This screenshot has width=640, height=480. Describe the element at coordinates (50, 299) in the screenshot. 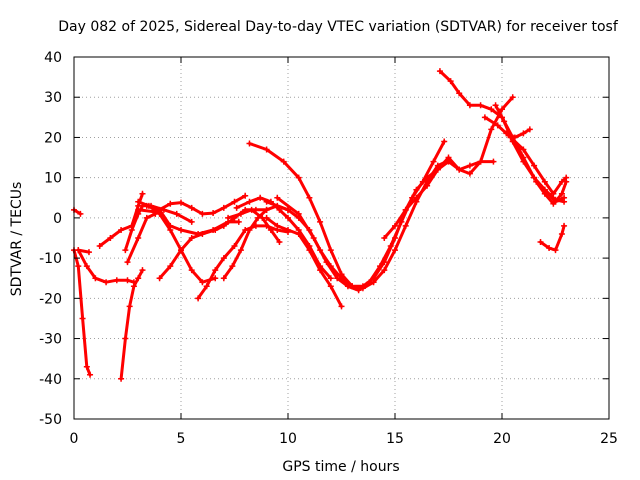

I see `y-tick-label: -20` at that location.